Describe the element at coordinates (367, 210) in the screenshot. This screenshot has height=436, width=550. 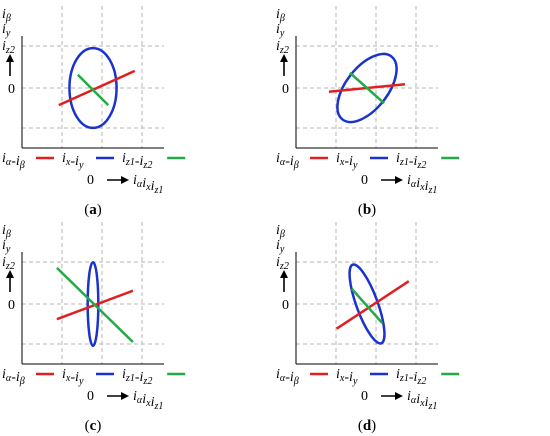
I see `panel-caption: (b)` at that location.